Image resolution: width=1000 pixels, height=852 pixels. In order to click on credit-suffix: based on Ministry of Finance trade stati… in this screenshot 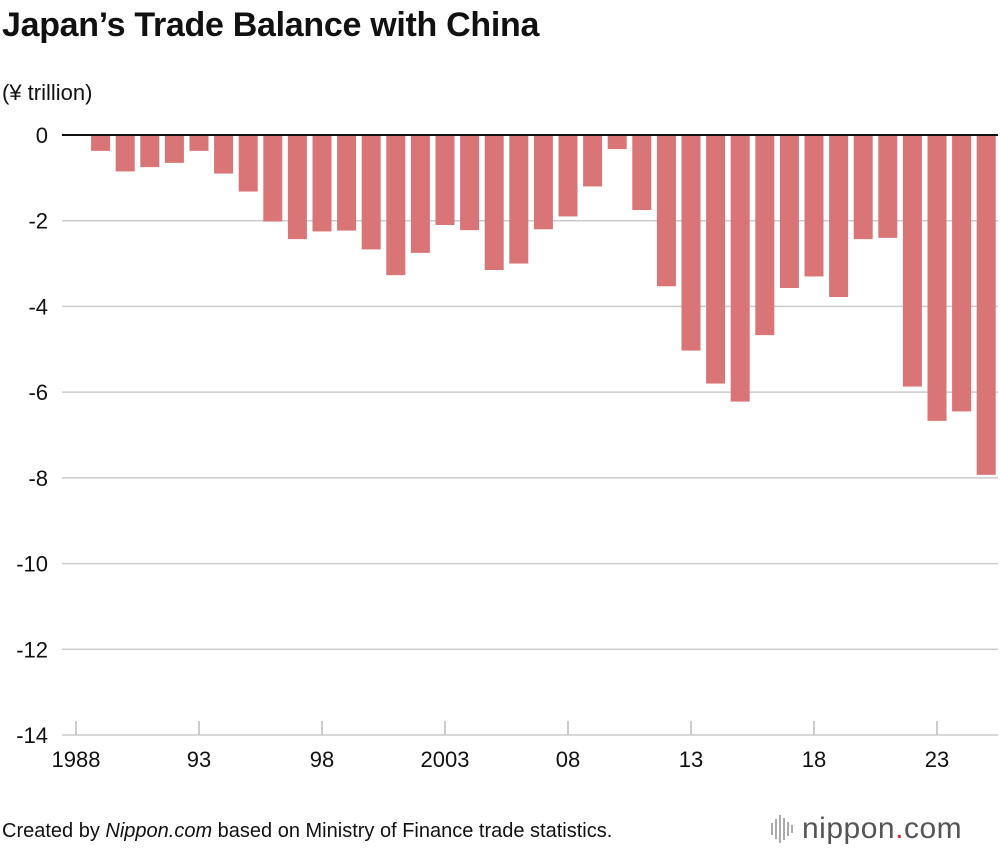, I will do `click(412, 831)`.